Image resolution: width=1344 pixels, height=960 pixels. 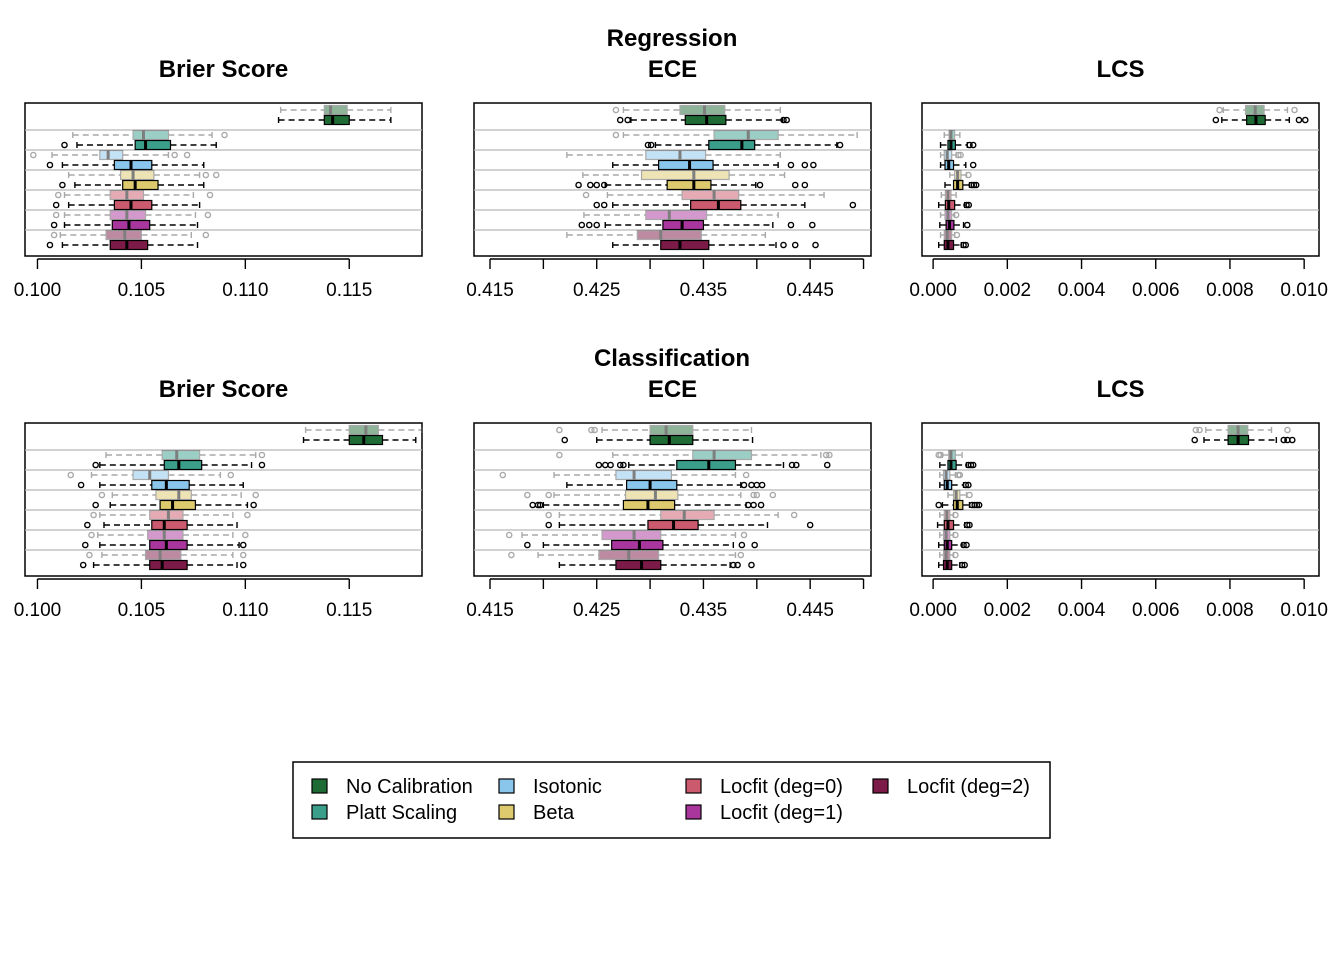 What do you see at coordinates (704, 610) in the screenshot?
I see `x-tick-label: 0.435` at bounding box center [704, 610].